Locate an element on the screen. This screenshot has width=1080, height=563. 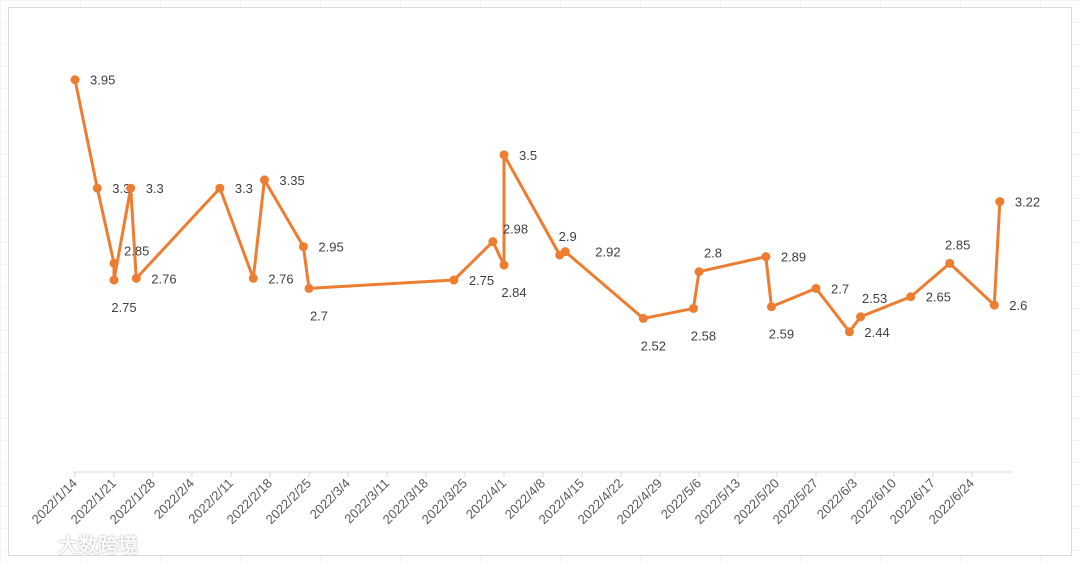
data-label: 3.35 is located at coordinates (291, 180).